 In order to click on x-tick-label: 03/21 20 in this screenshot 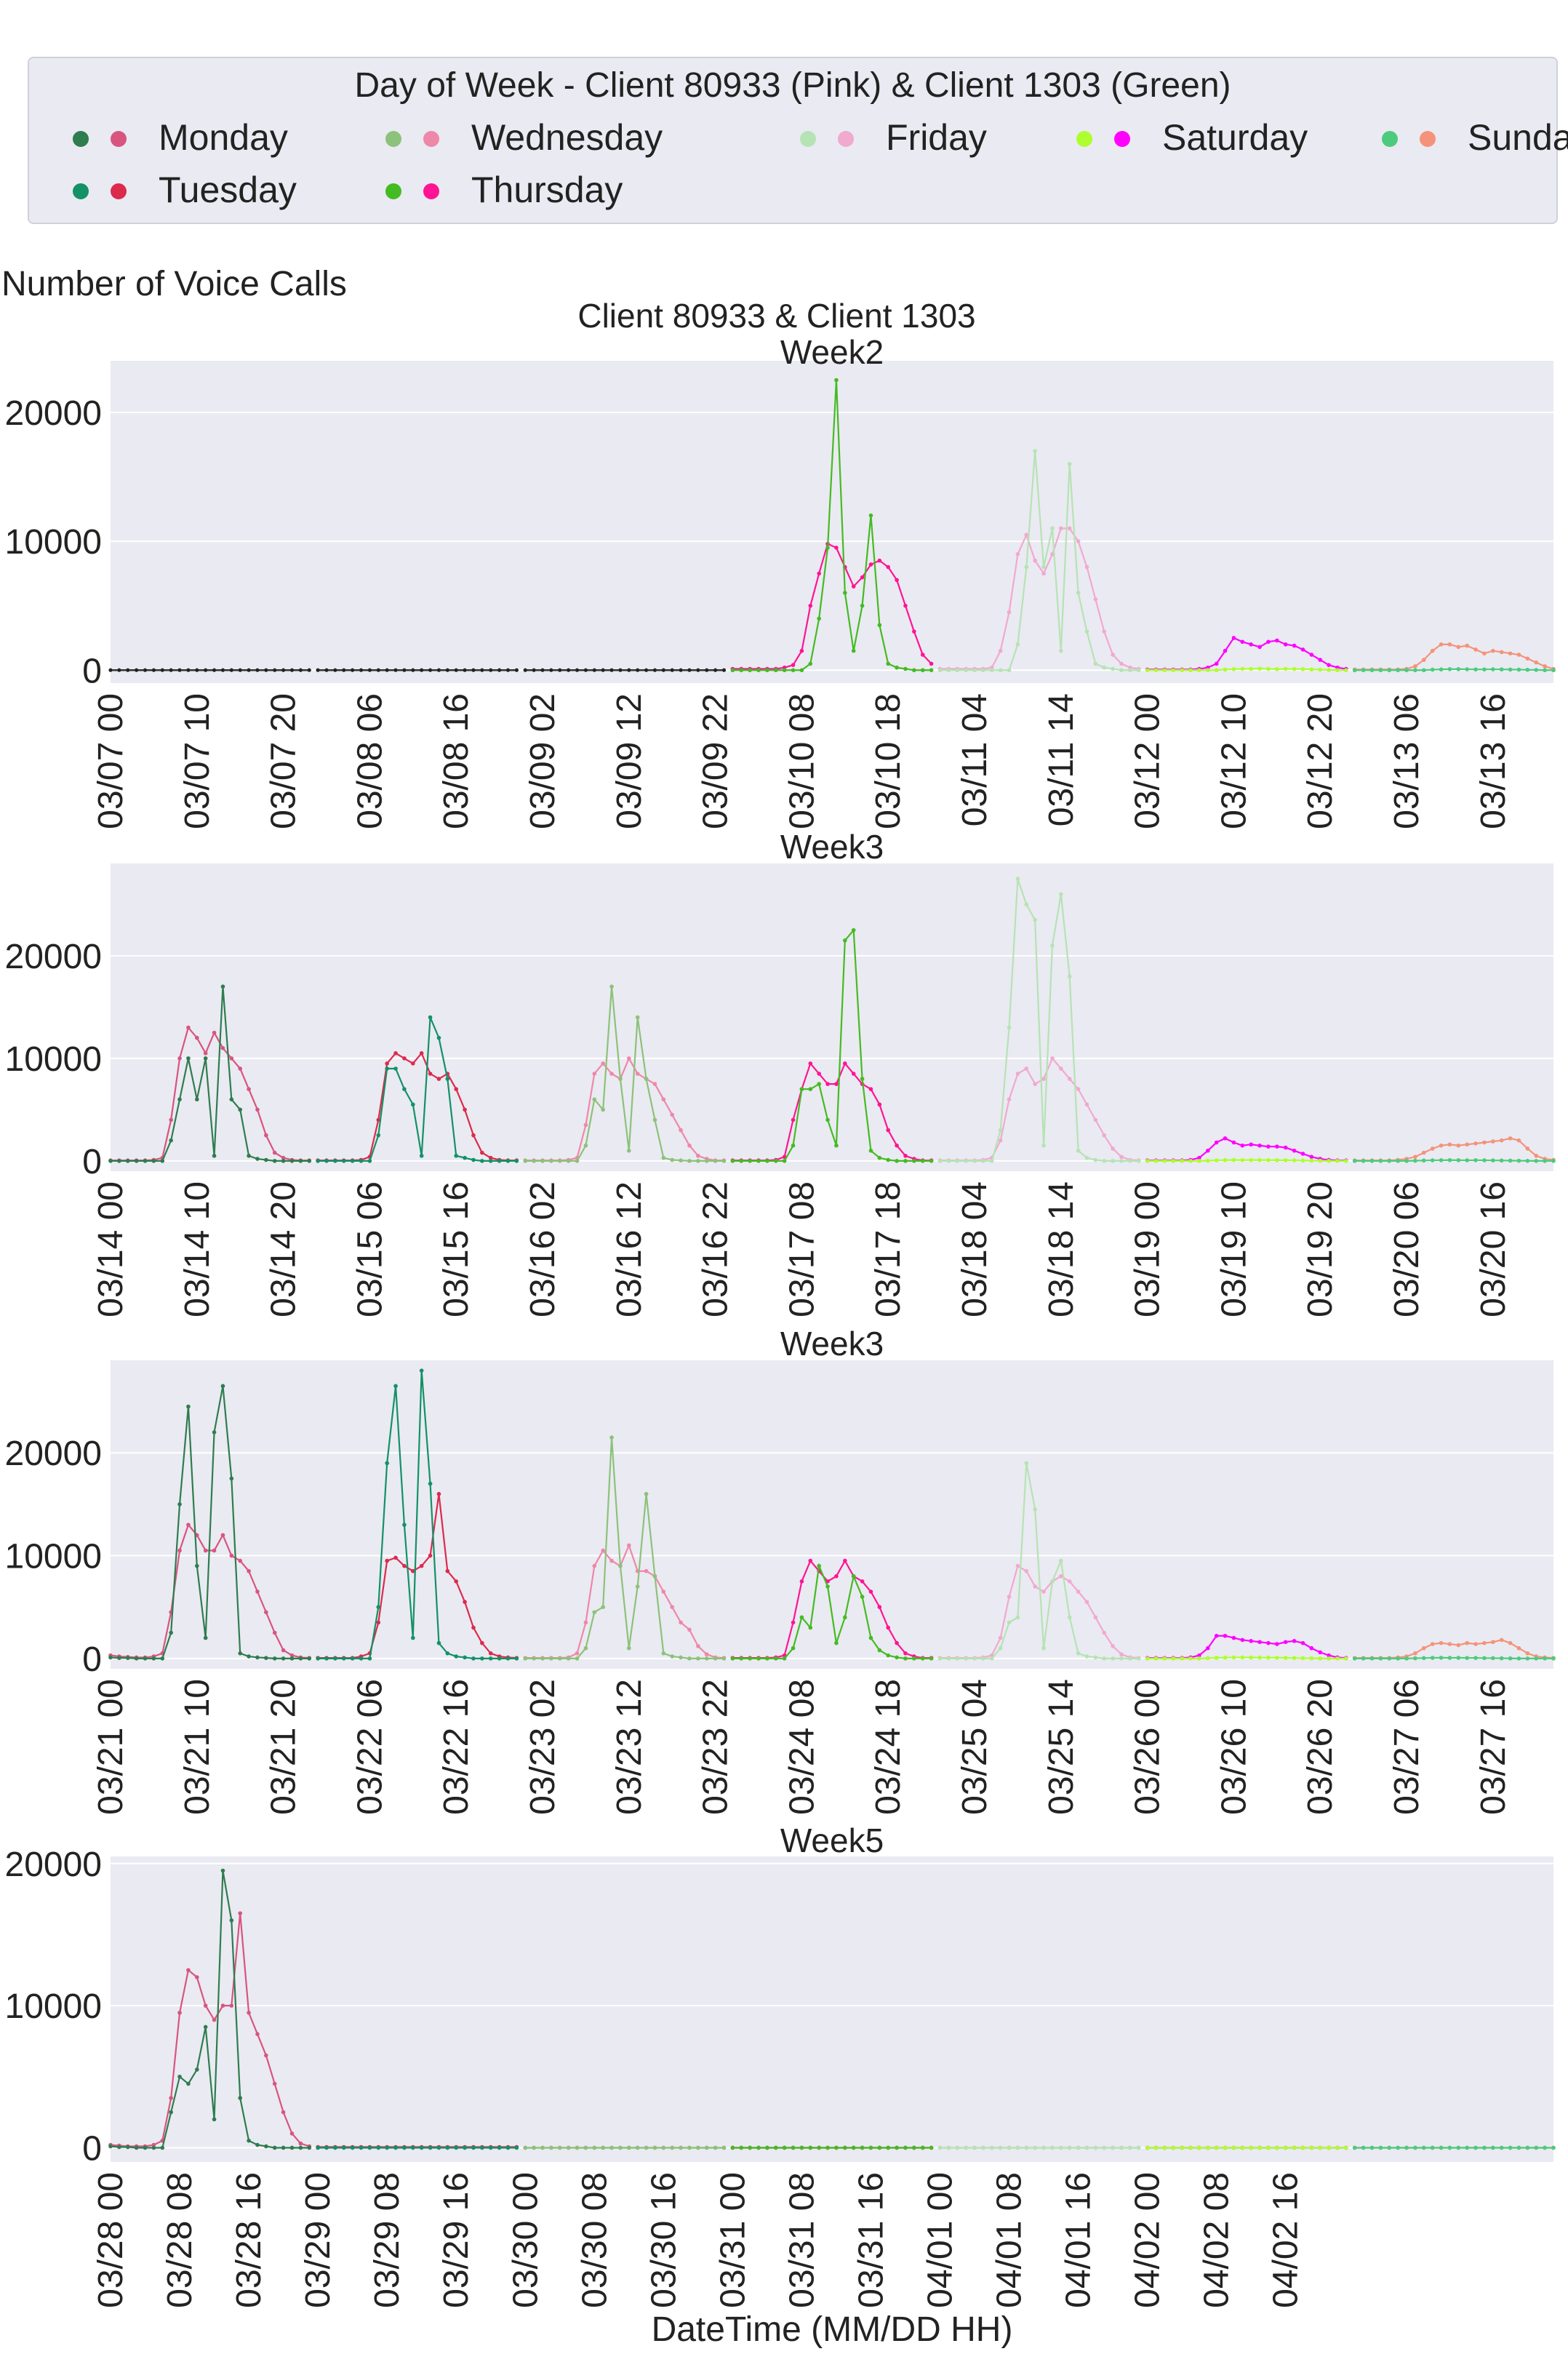, I will do `click(284, 1747)`.